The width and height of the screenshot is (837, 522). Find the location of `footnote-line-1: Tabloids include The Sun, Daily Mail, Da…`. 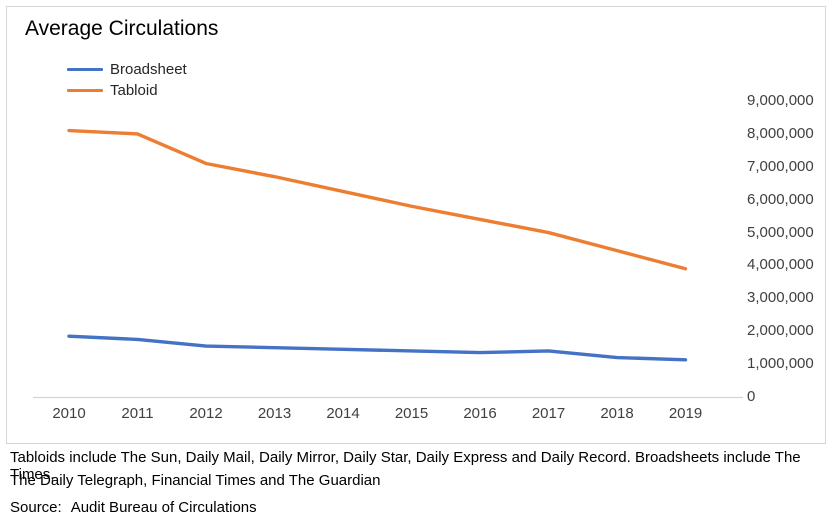

footnote-line-1: Tabloids include The Sun, Daily Mail, Da… is located at coordinates (405, 466).